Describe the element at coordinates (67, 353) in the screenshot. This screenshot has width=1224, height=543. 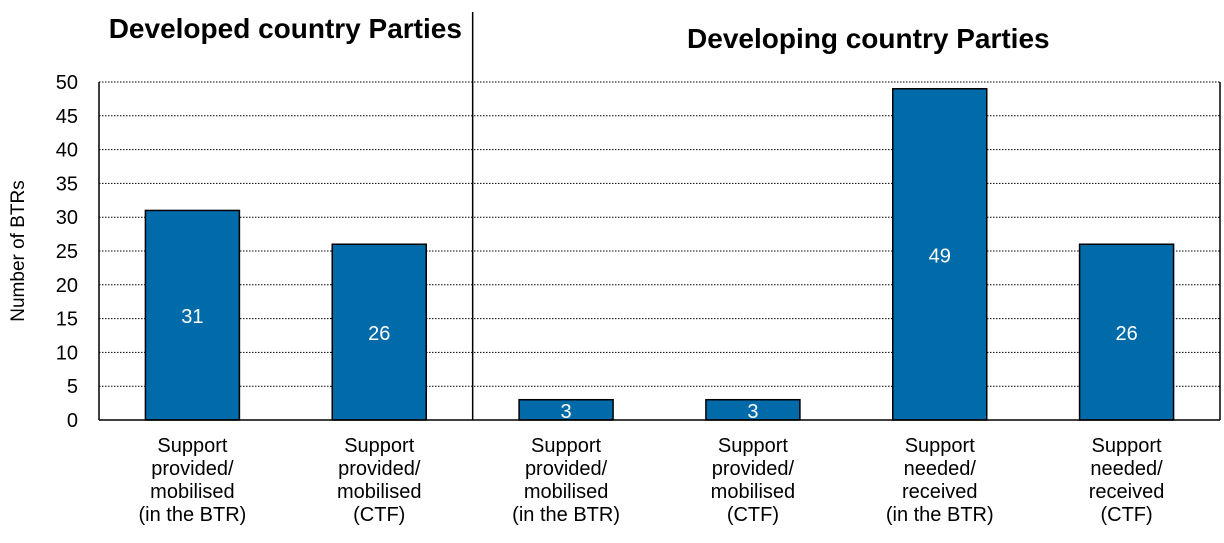
I see `y-tick-label: 10` at that location.